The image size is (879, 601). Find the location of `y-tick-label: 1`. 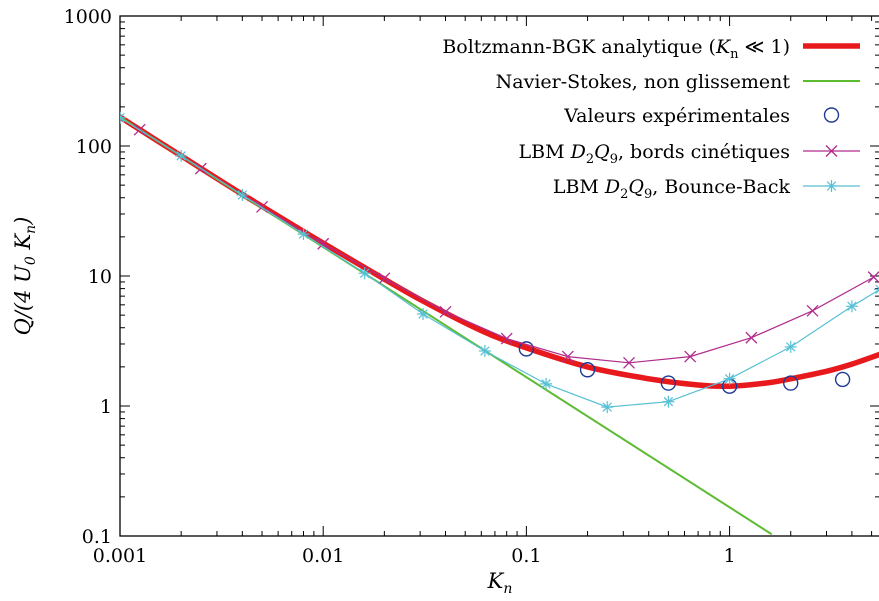

y-tick-label: 1 is located at coordinates (106, 407).